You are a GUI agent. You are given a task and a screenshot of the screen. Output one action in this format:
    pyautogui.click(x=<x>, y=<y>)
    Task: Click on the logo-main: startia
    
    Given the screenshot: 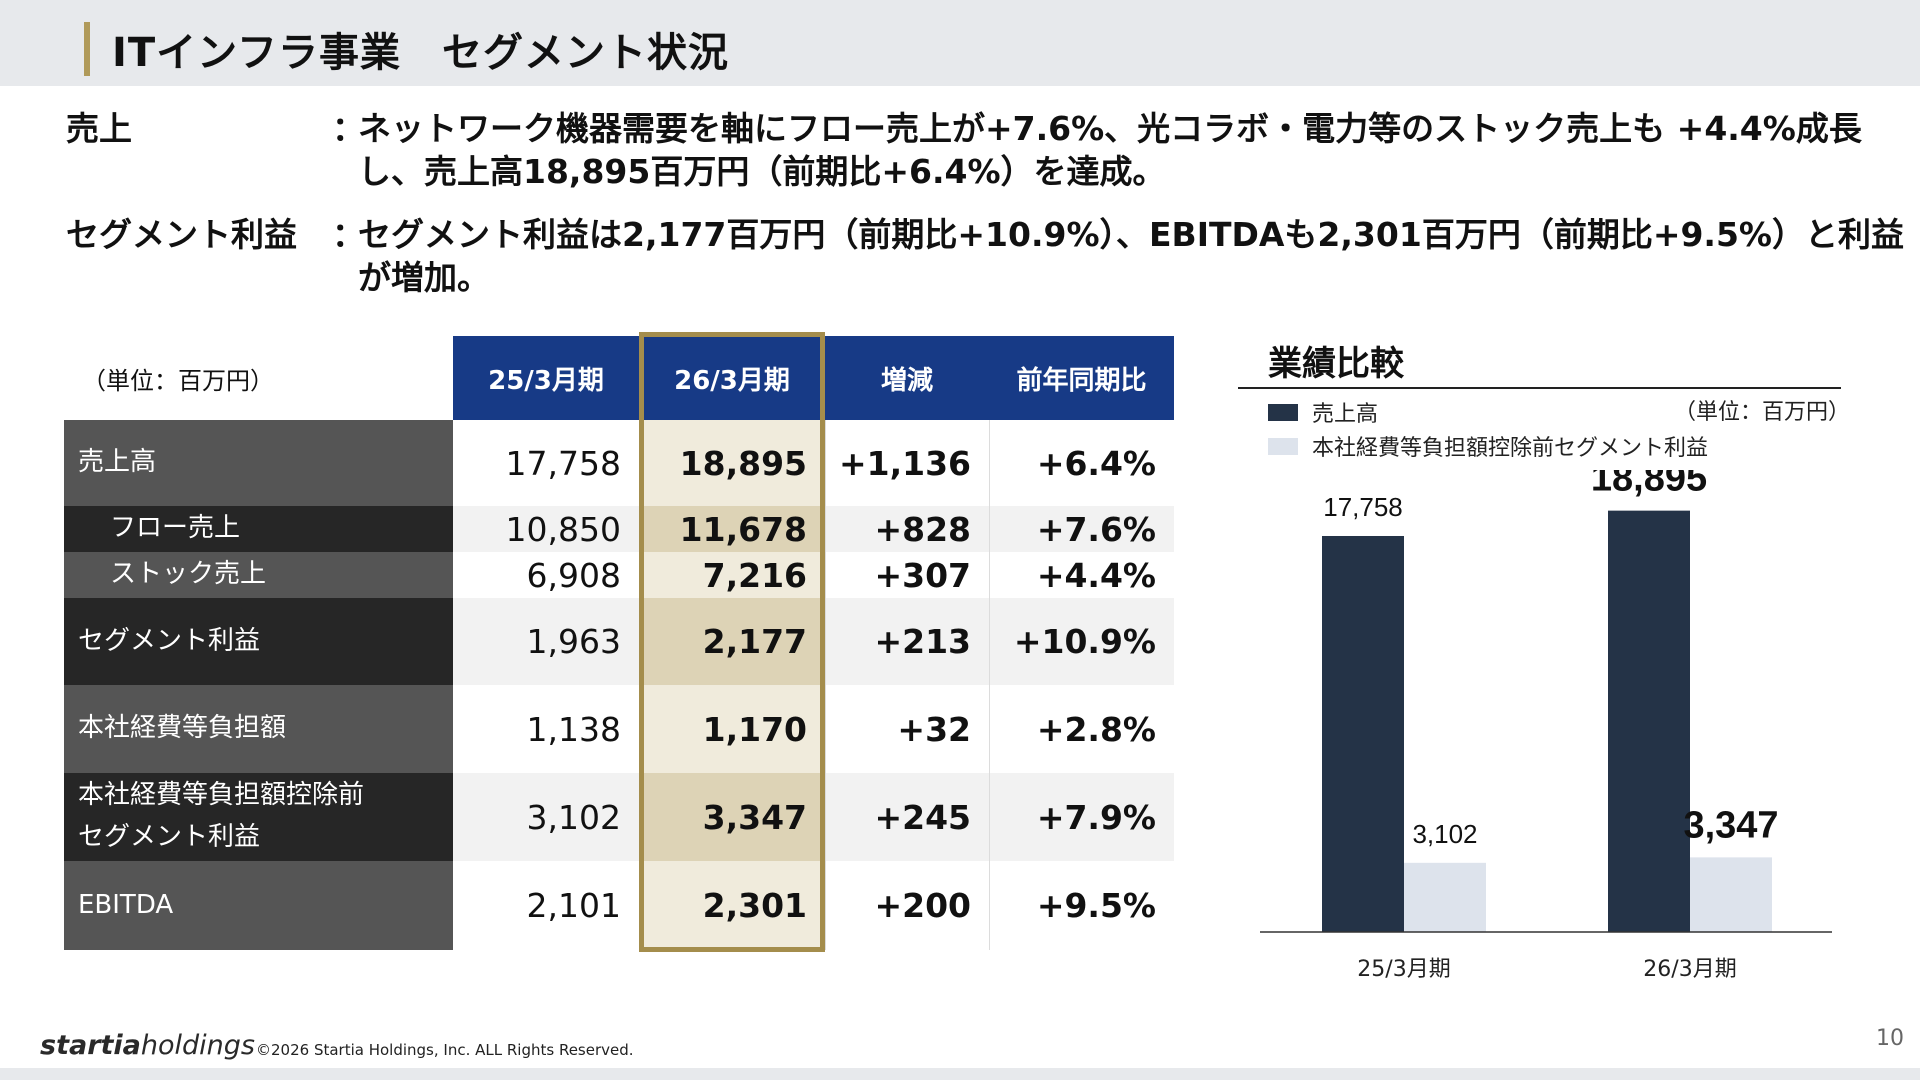 What is the action you would take?
    pyautogui.click(x=90, y=1045)
    